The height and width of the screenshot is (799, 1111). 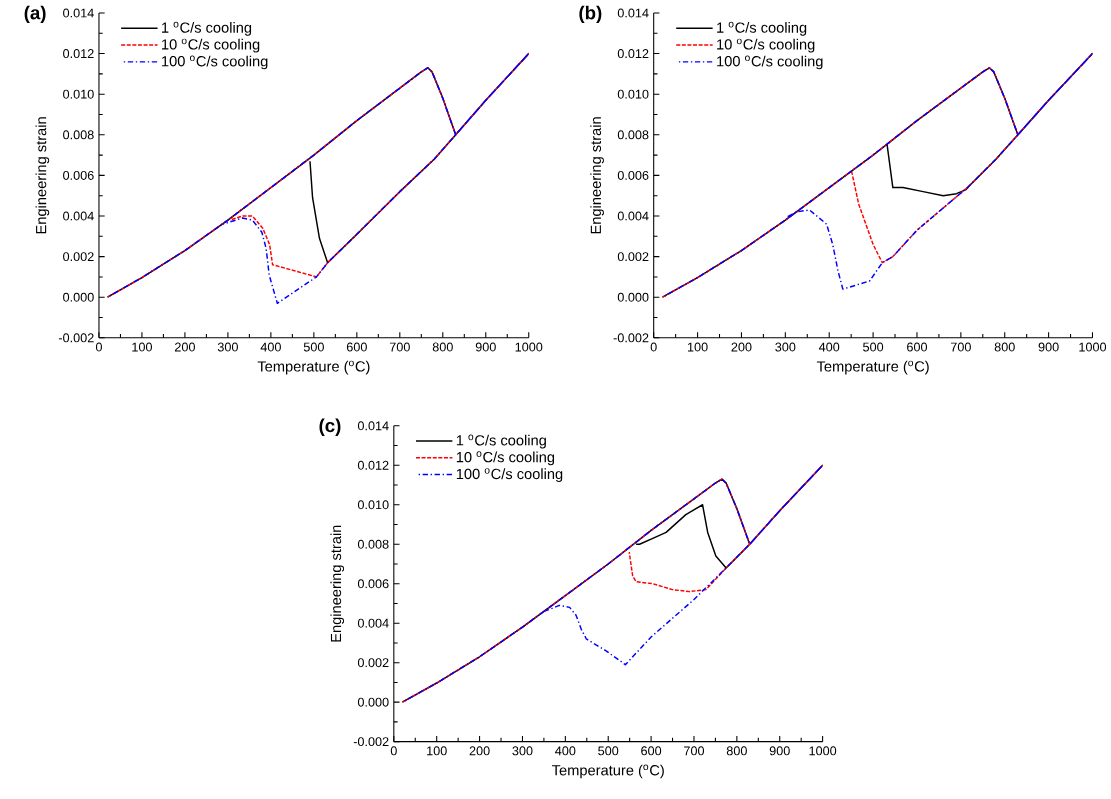 I want to click on chart-title: (a), so click(x=35, y=14).